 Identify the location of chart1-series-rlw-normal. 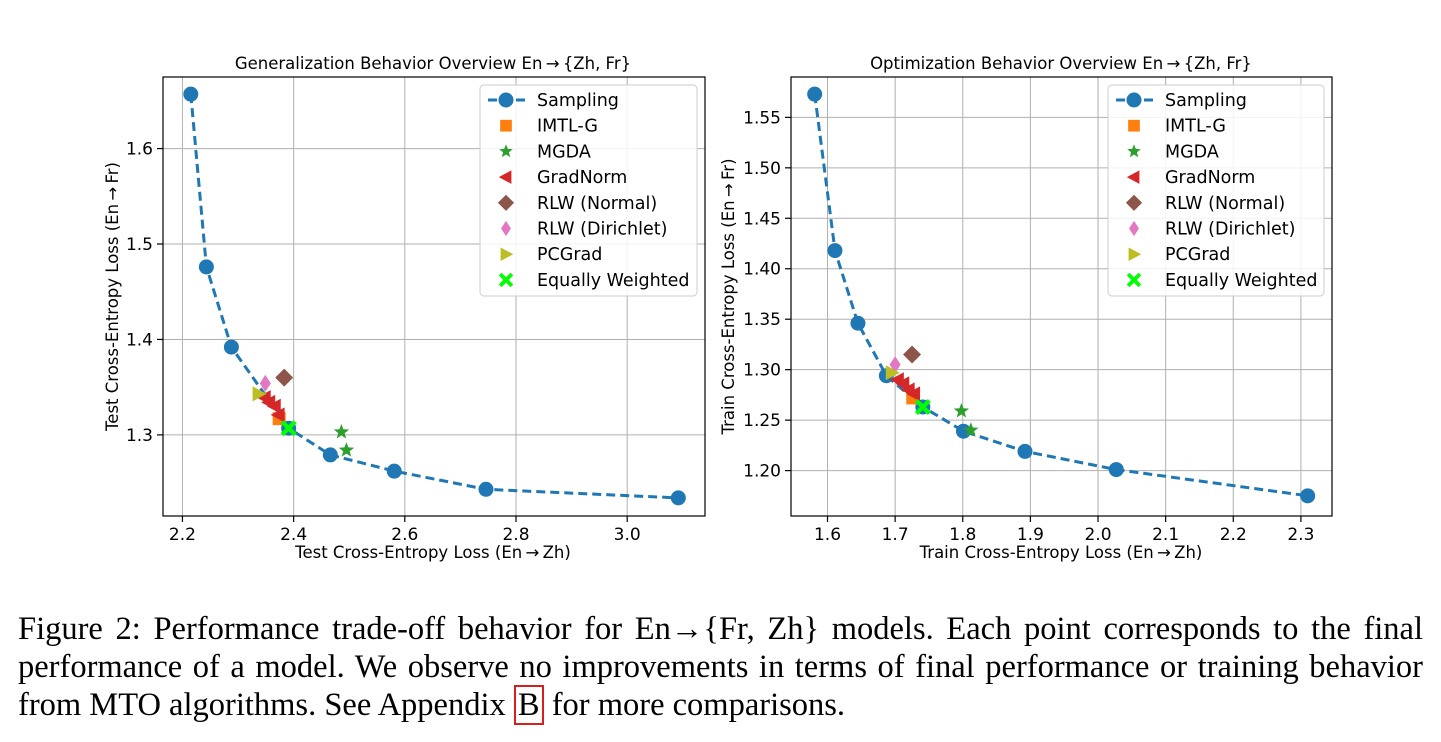
(284, 377).